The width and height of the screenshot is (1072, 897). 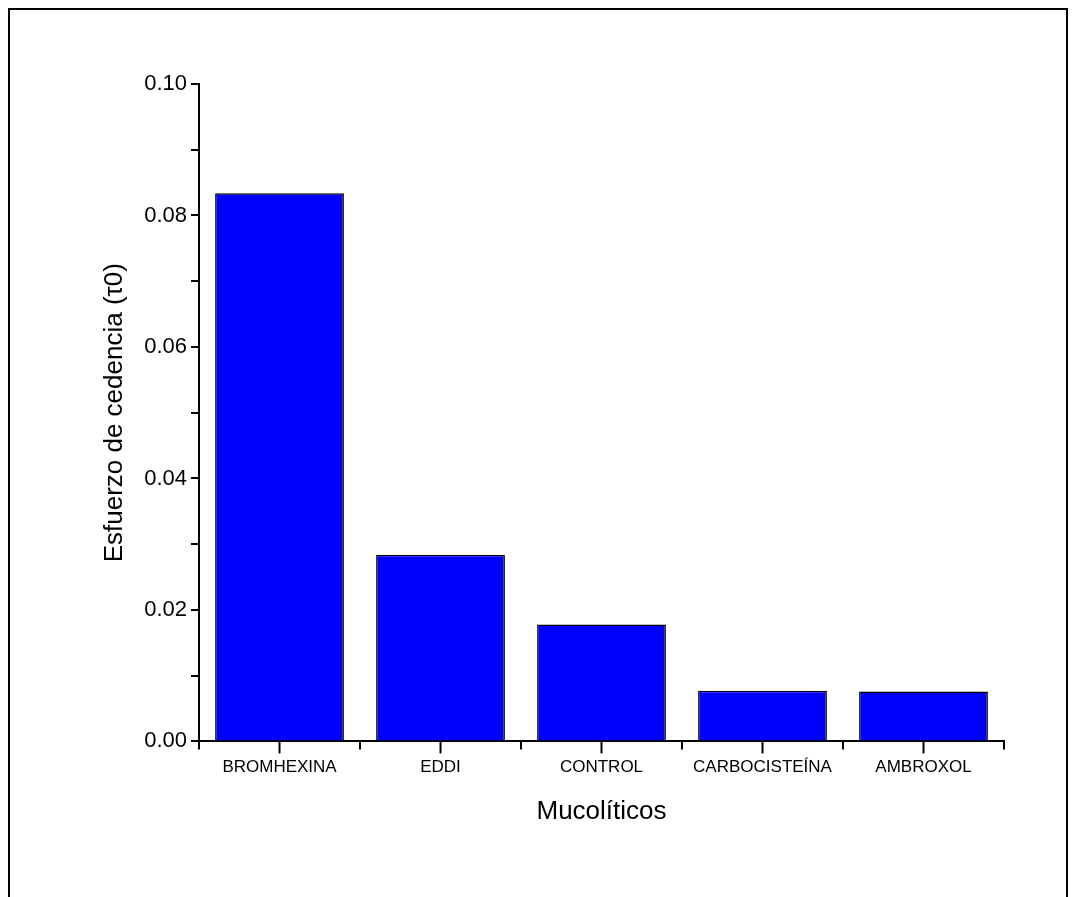 I want to click on x-tick-label: CONTROL, so click(x=601, y=767).